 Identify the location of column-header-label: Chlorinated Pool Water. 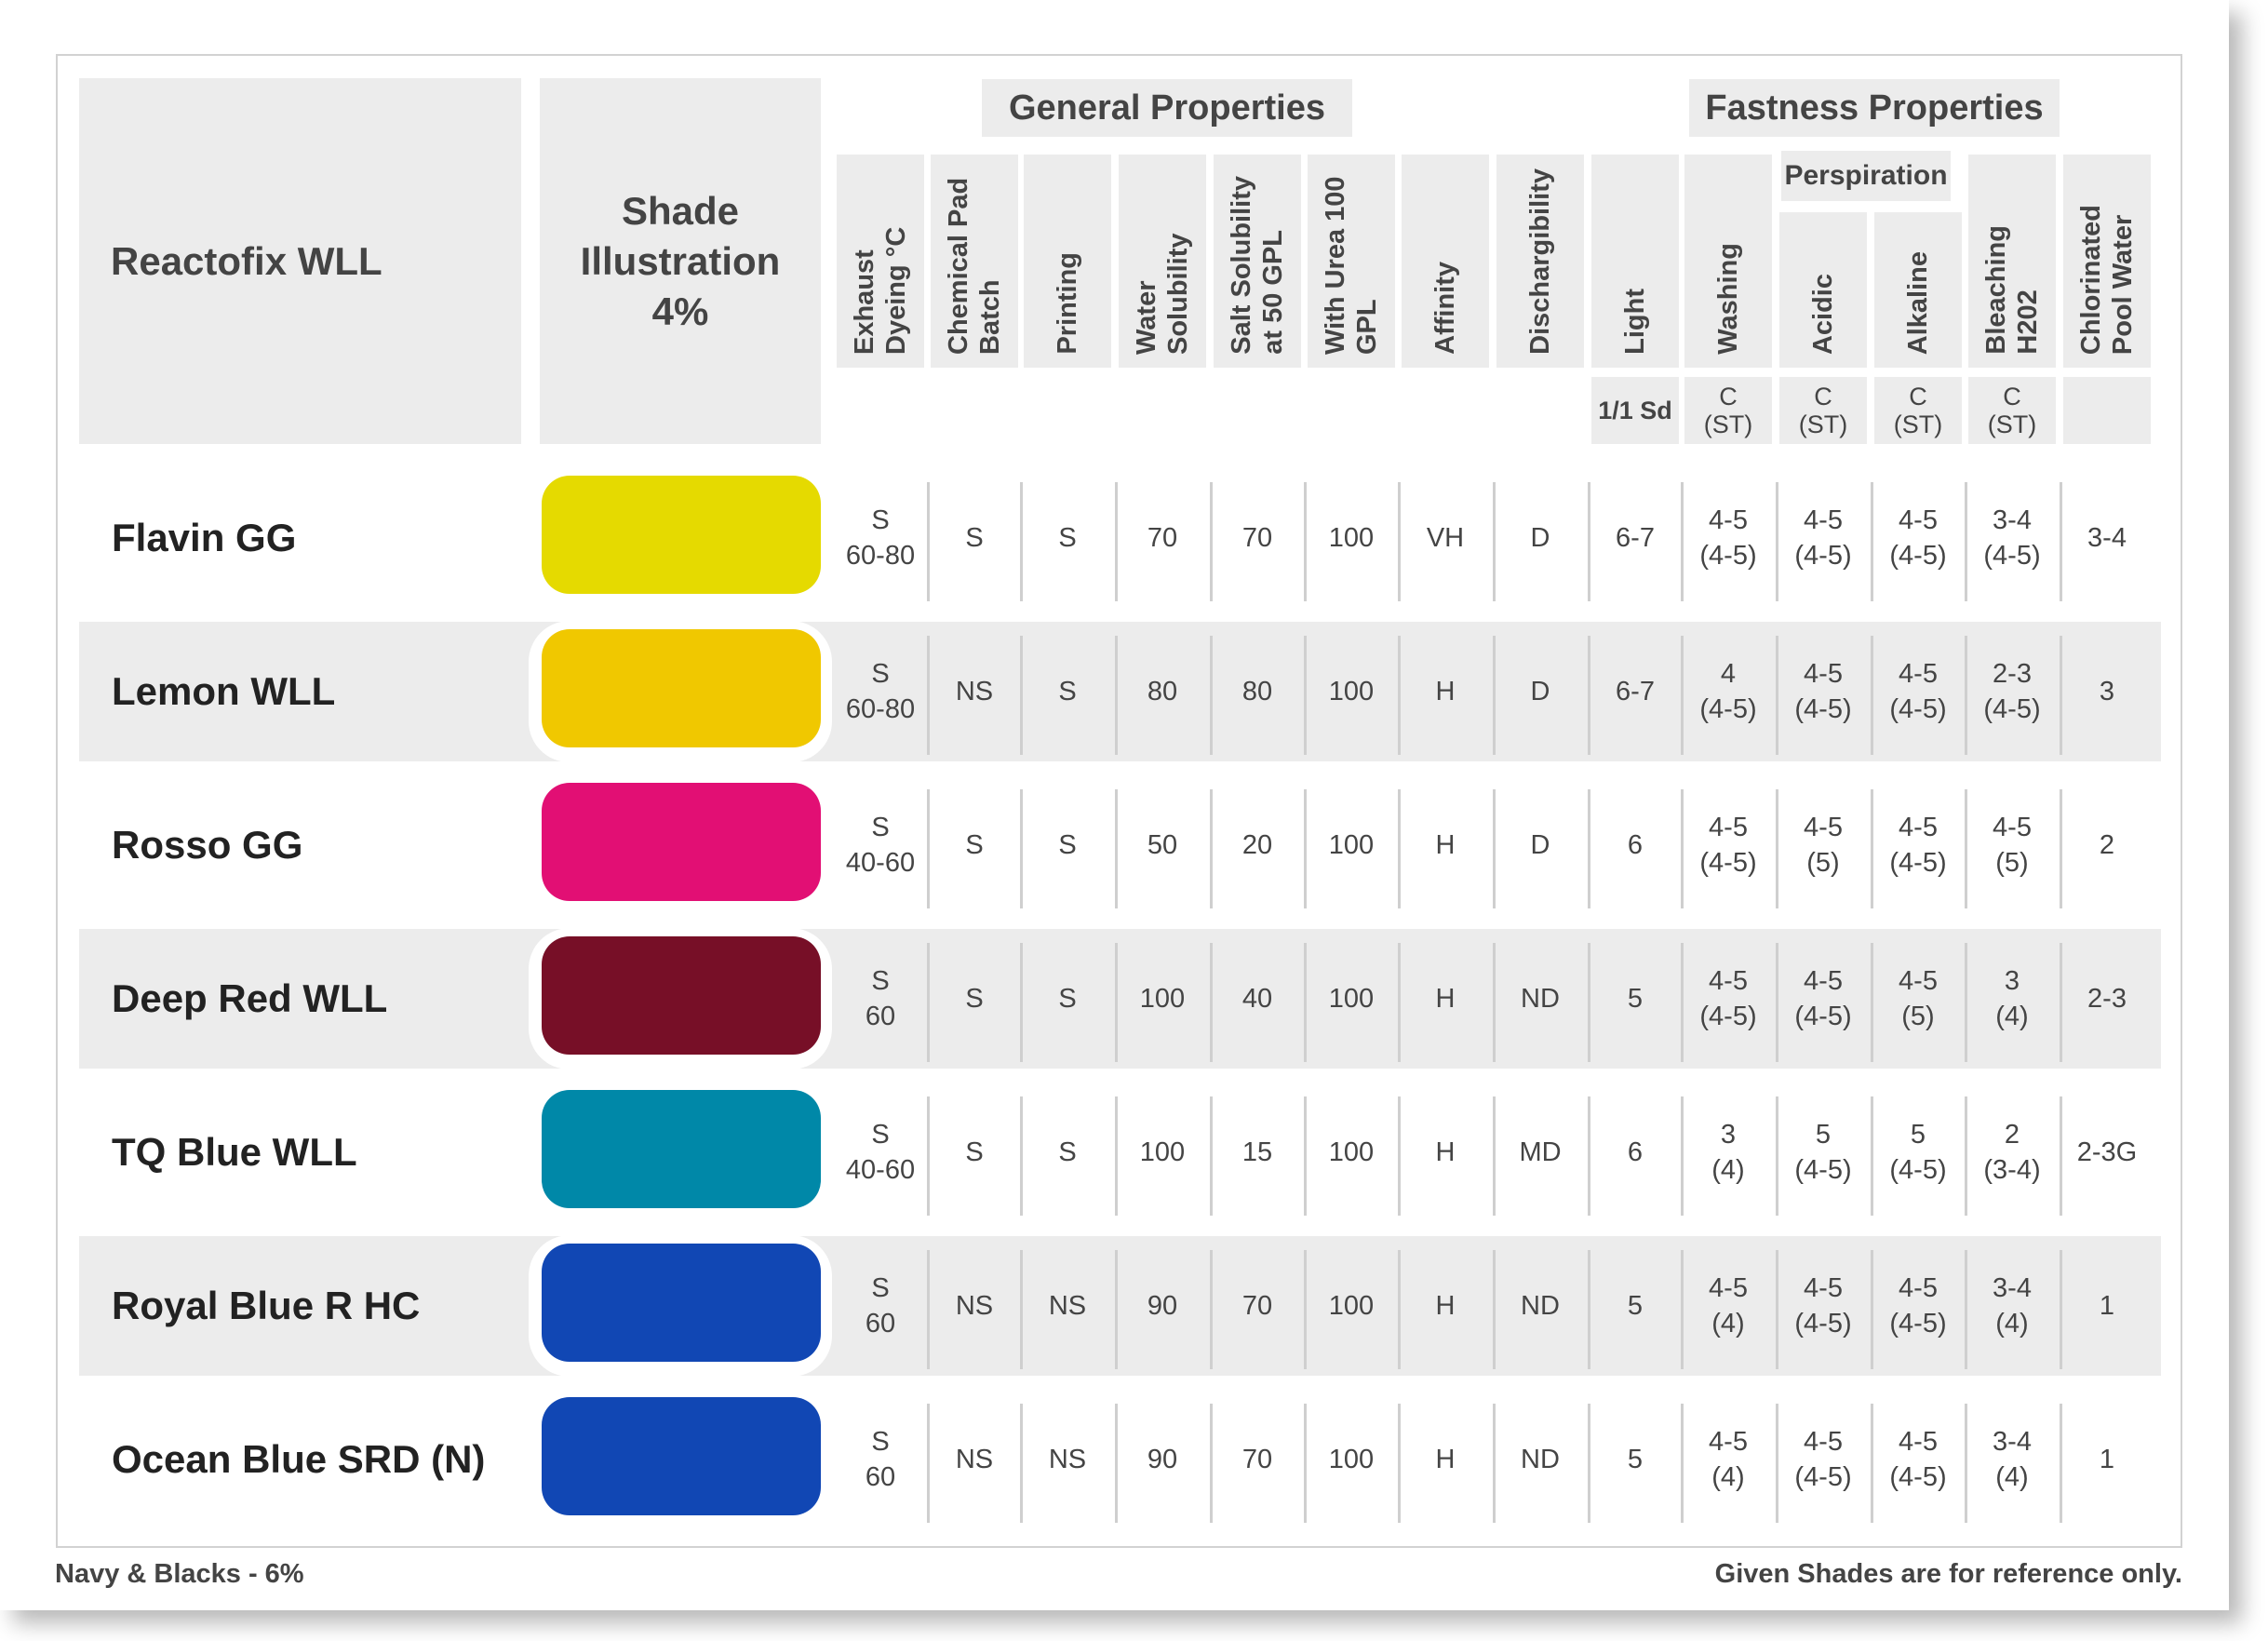
(2107, 279).